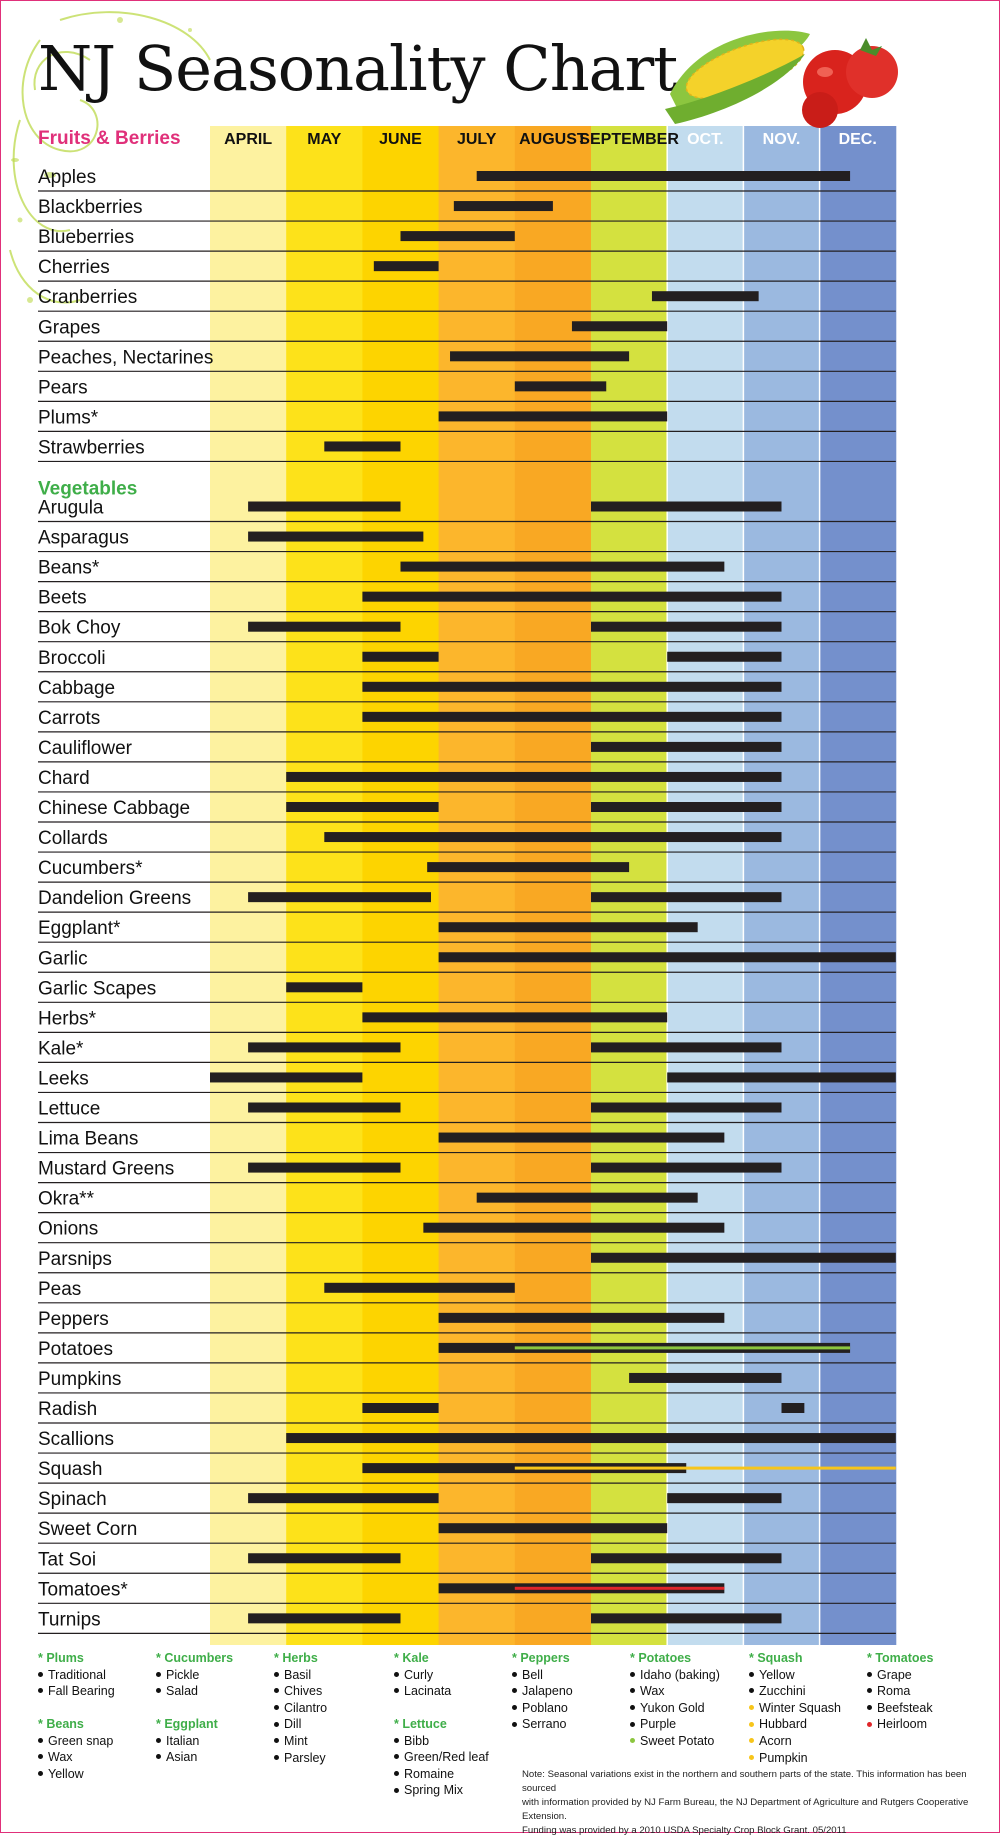 Image resolution: width=1000 pixels, height=1838 pixels. Describe the element at coordinates (70, 1469) in the screenshot. I see `item-label: Squash` at that location.